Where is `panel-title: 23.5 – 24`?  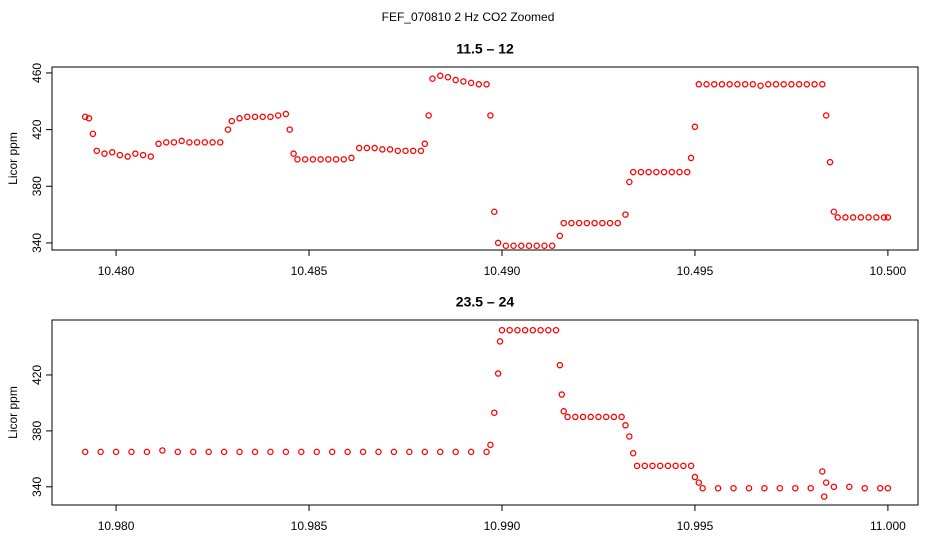 panel-title: 23.5 – 24 is located at coordinates (485, 302).